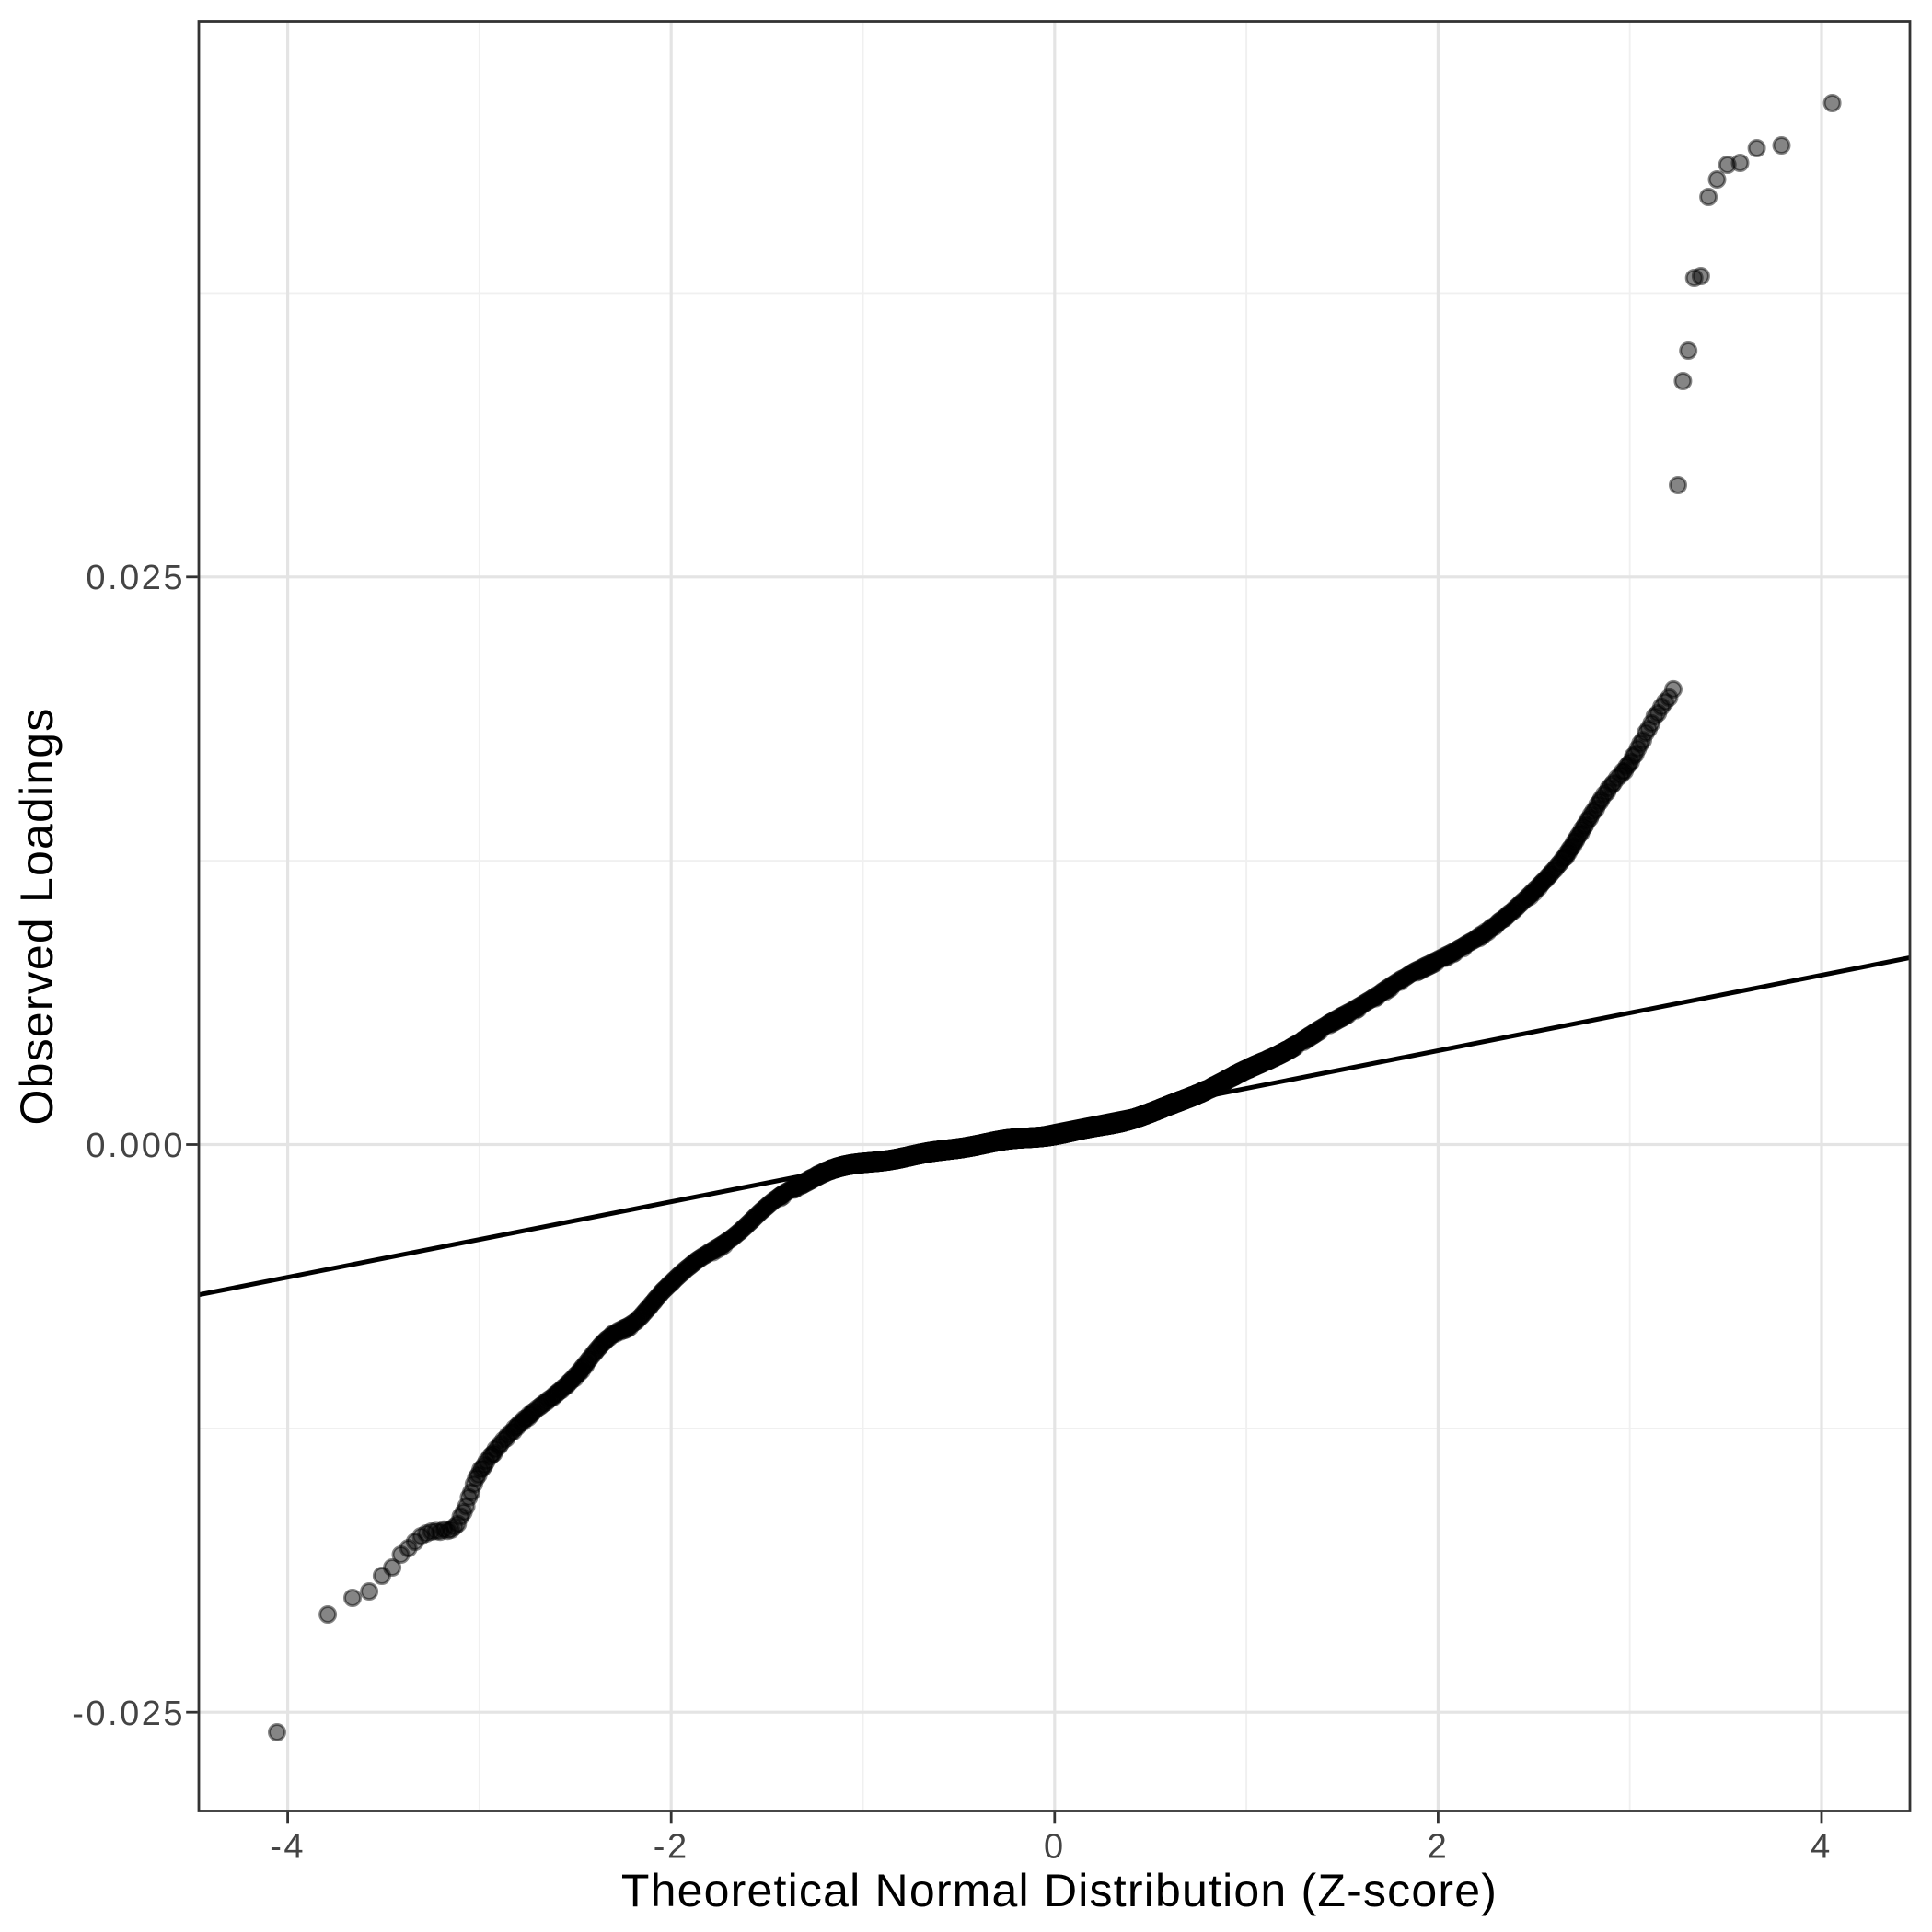 The image size is (1932, 1932). What do you see at coordinates (1055, 1848) in the screenshot?
I see `svg-text: 0` at bounding box center [1055, 1848].